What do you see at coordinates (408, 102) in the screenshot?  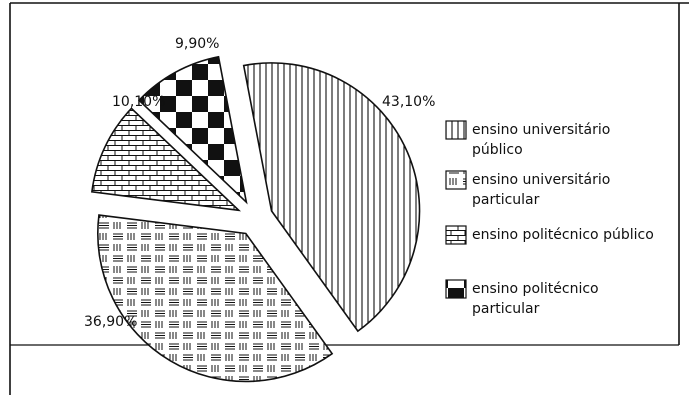 I see `slice-percent-label: 43,10%` at bounding box center [408, 102].